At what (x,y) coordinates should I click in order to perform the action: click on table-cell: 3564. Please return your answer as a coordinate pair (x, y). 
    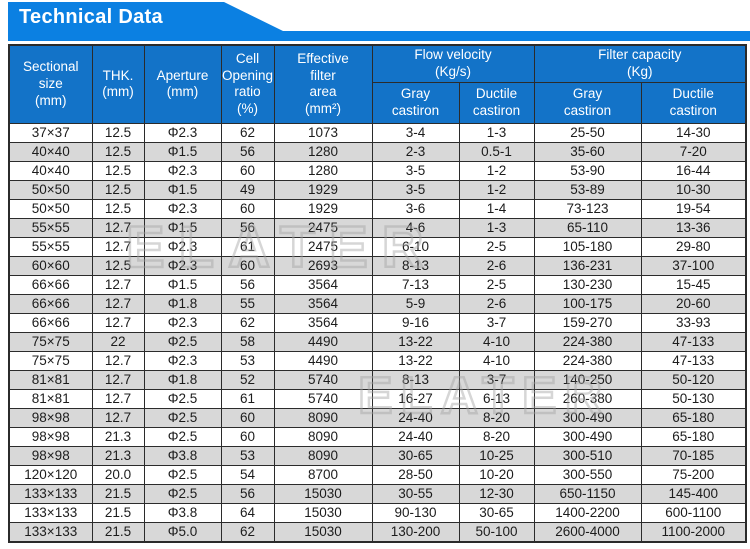
    Looking at the image, I should click on (323, 284).